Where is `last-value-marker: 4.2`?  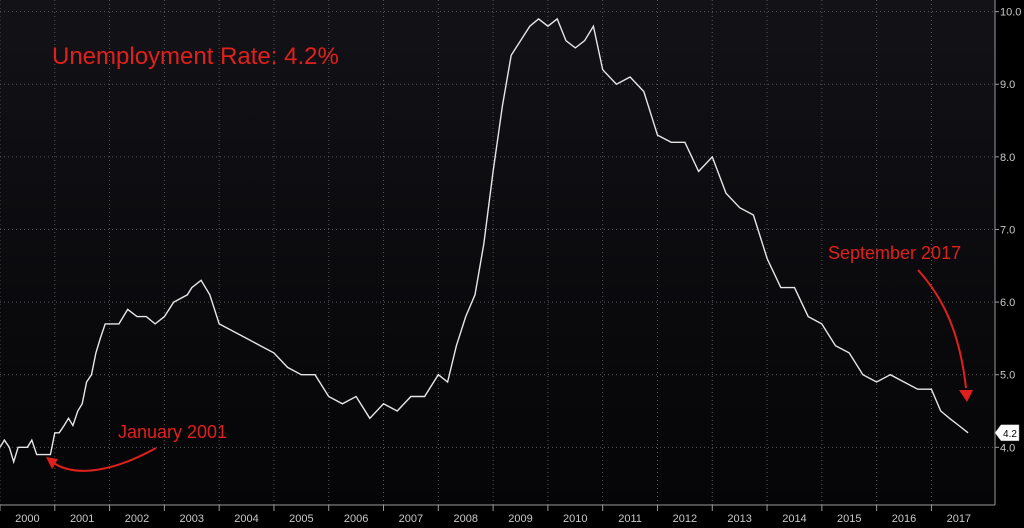
last-value-marker: 4.2 is located at coordinates (1007, 433).